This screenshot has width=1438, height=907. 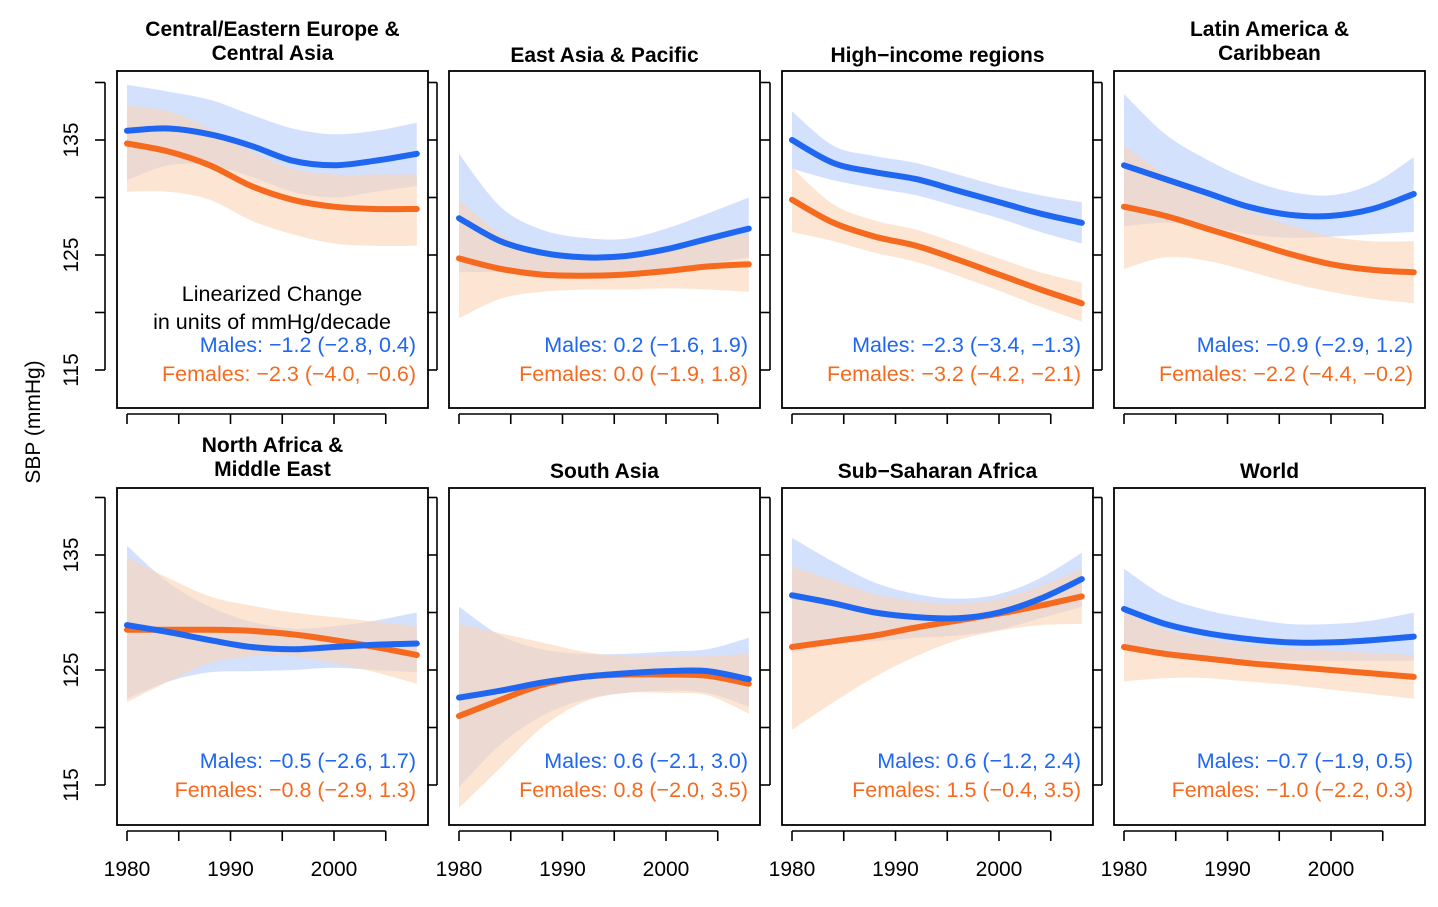 What do you see at coordinates (308, 345) in the screenshot?
I see `males-change-annotation: Males: −1.2 (−2.8, 0.4)` at bounding box center [308, 345].